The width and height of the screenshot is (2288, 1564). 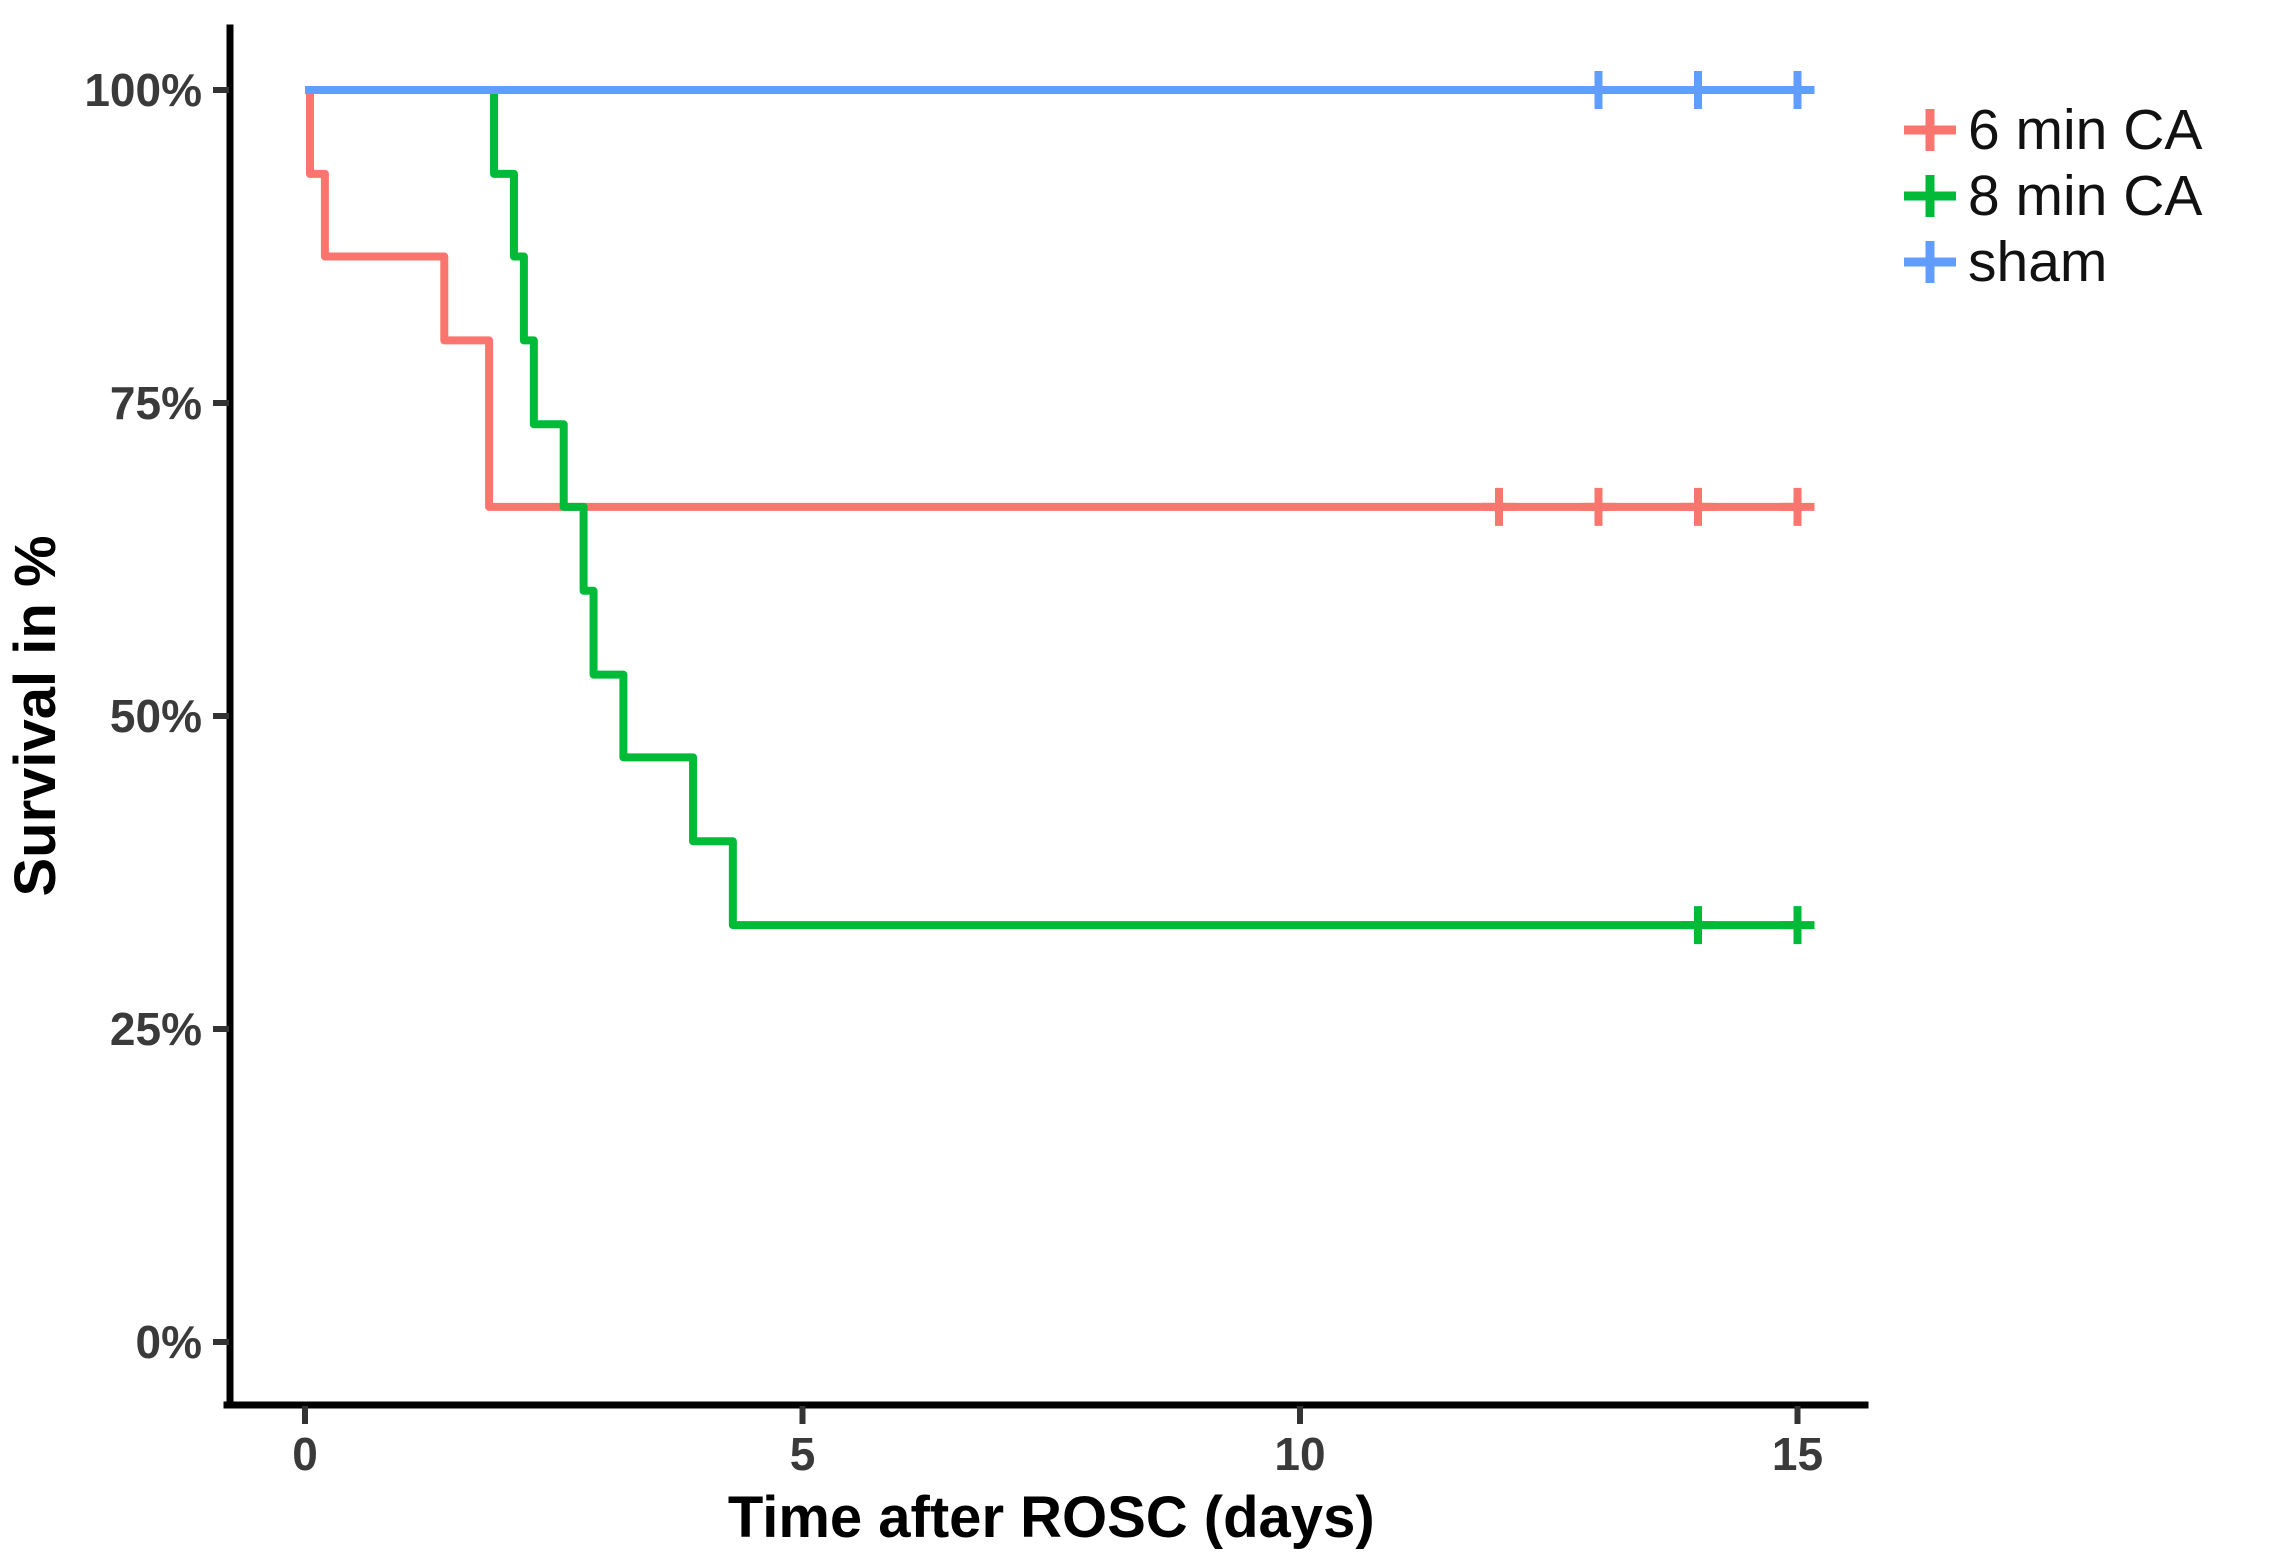 I want to click on x-tick-label: 10, so click(x=1299, y=1454).